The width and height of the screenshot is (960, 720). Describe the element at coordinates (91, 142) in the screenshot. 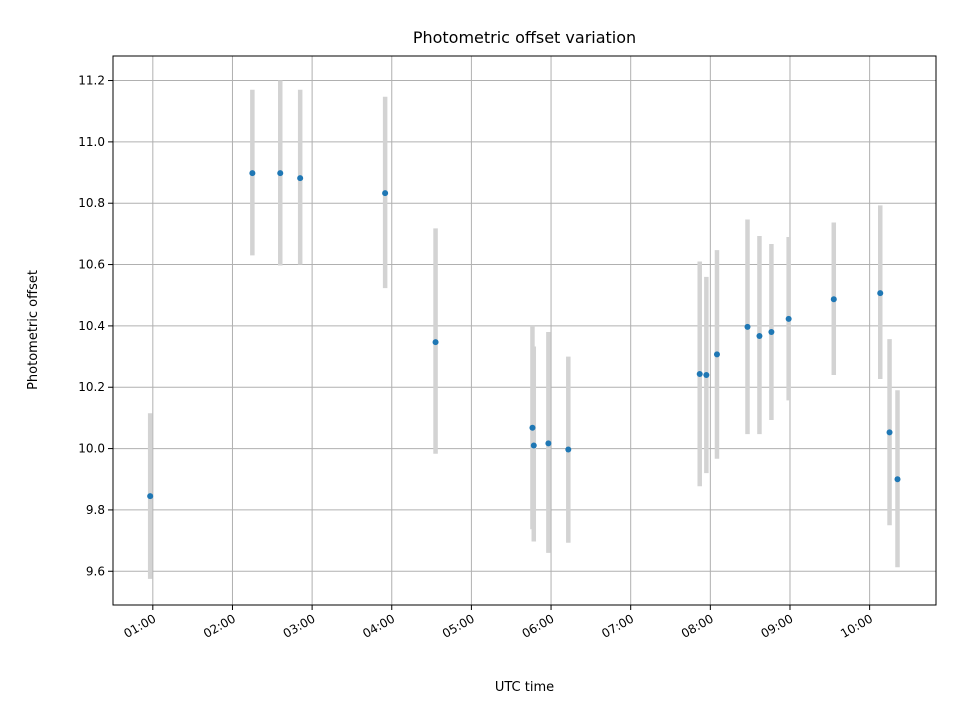

I see `y-tick-label: 11.0` at that location.